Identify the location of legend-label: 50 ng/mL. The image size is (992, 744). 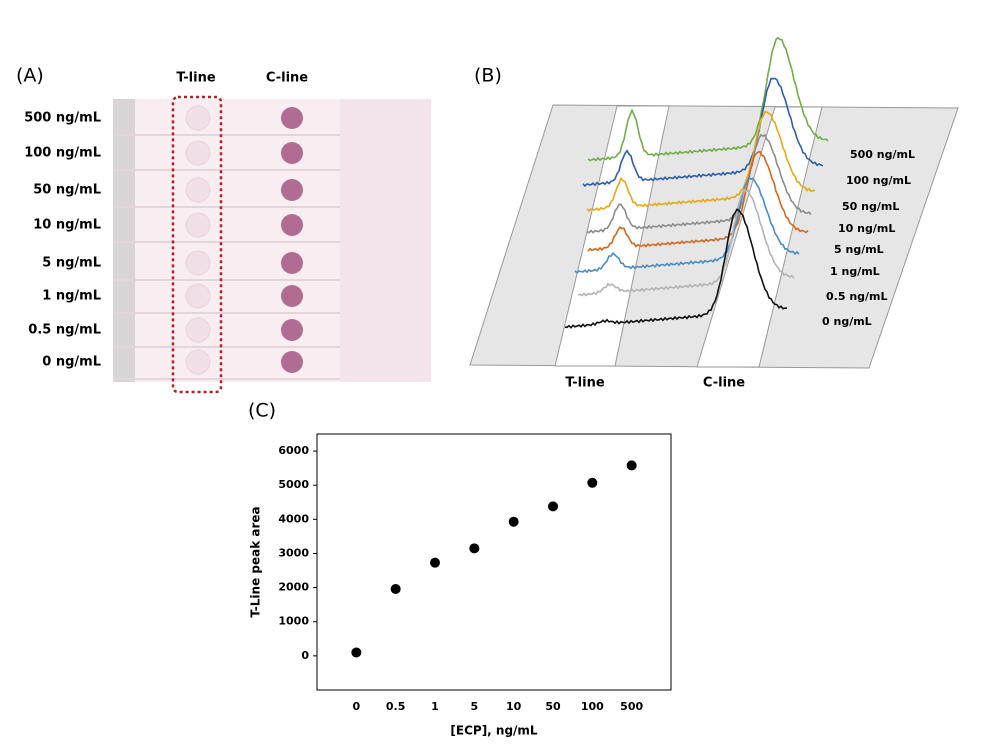
(870, 206).